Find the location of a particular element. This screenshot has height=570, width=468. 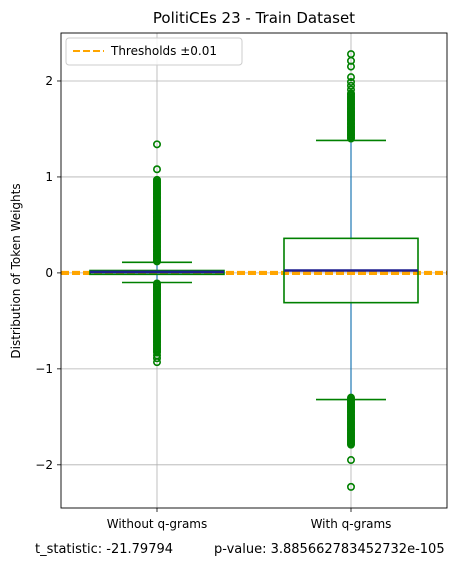

threshold-lines is located at coordinates (254, 272).